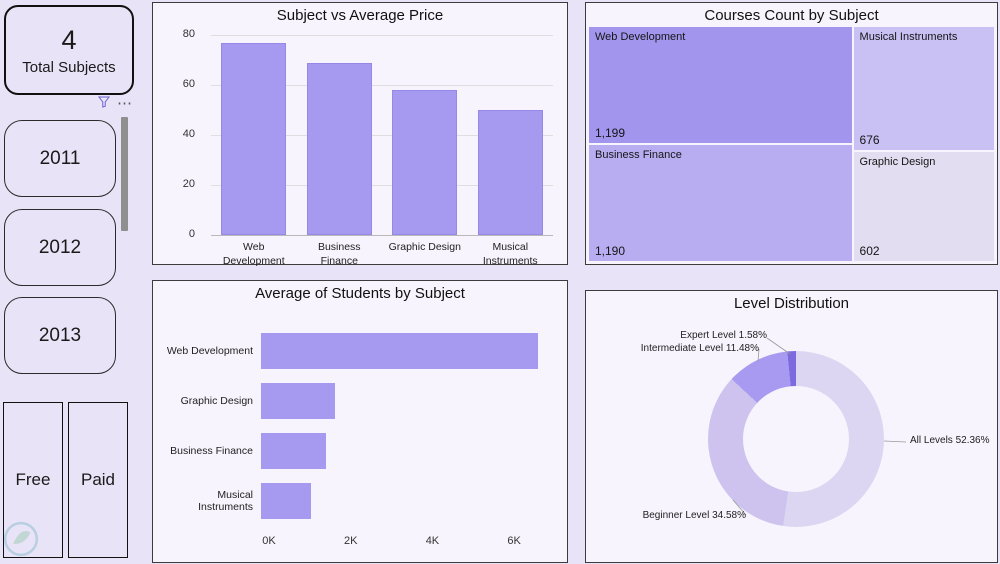 Image resolution: width=1000 pixels, height=564 pixels. I want to click on treemap-cell-graphic-design: Graphic Design 602, so click(923, 206).